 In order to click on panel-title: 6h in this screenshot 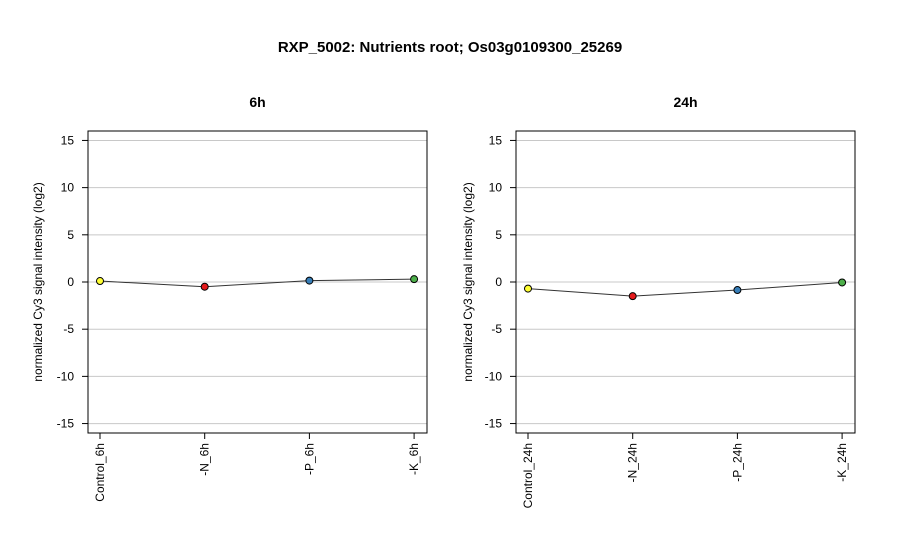, I will do `click(257, 102)`.